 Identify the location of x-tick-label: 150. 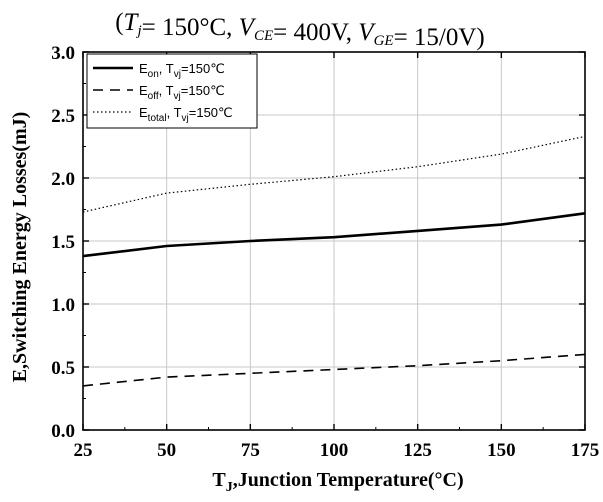
(501, 450).